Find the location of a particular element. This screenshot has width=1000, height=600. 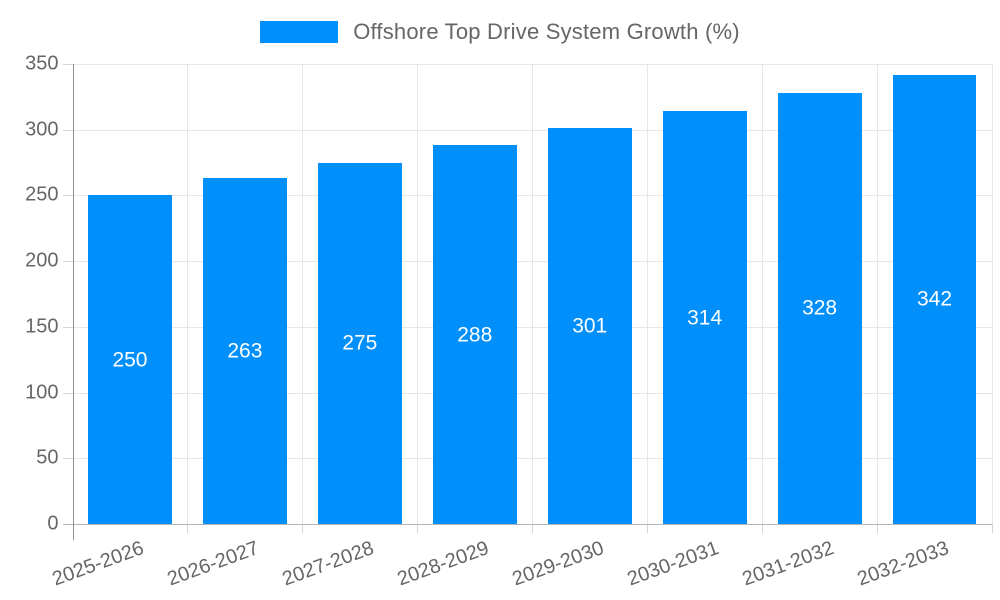

bar-value-label: 263 is located at coordinates (245, 351).